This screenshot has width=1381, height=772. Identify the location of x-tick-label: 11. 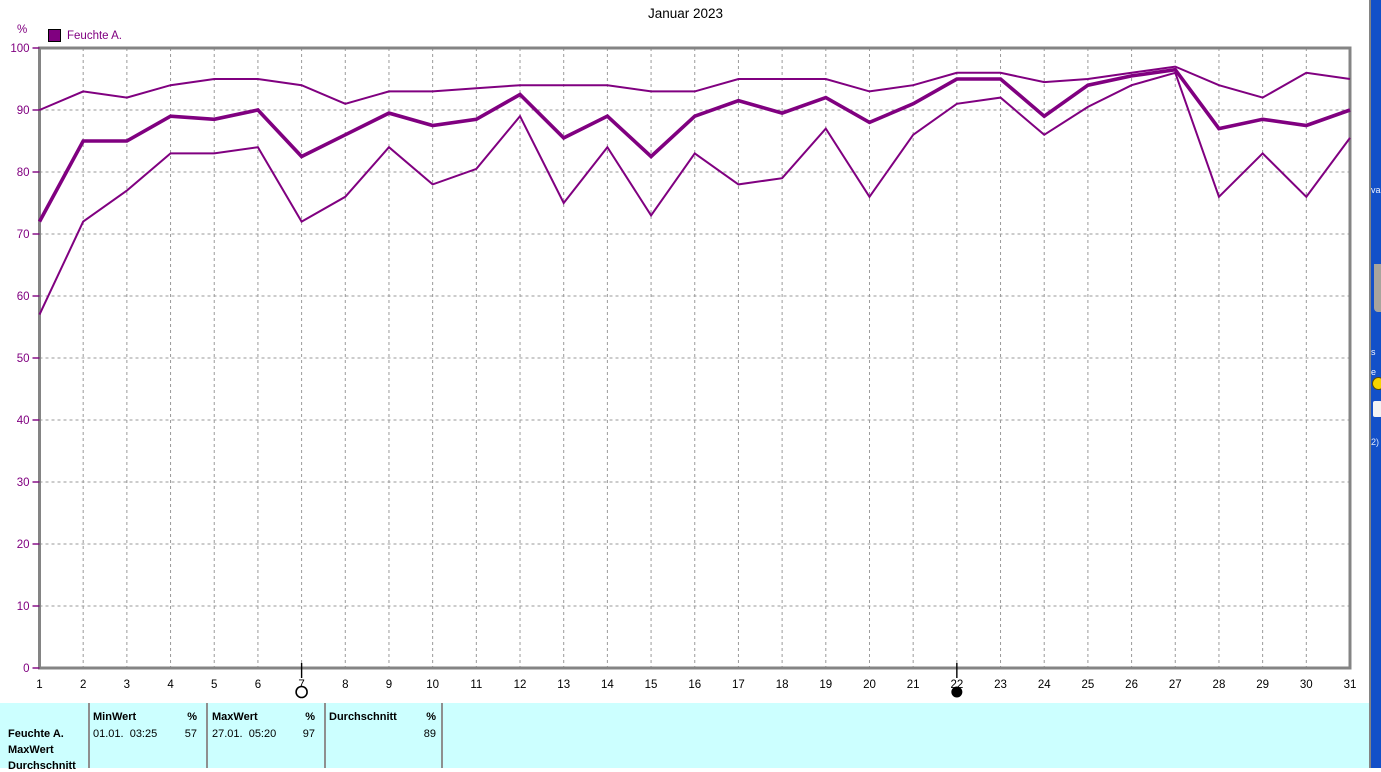
(476, 685).